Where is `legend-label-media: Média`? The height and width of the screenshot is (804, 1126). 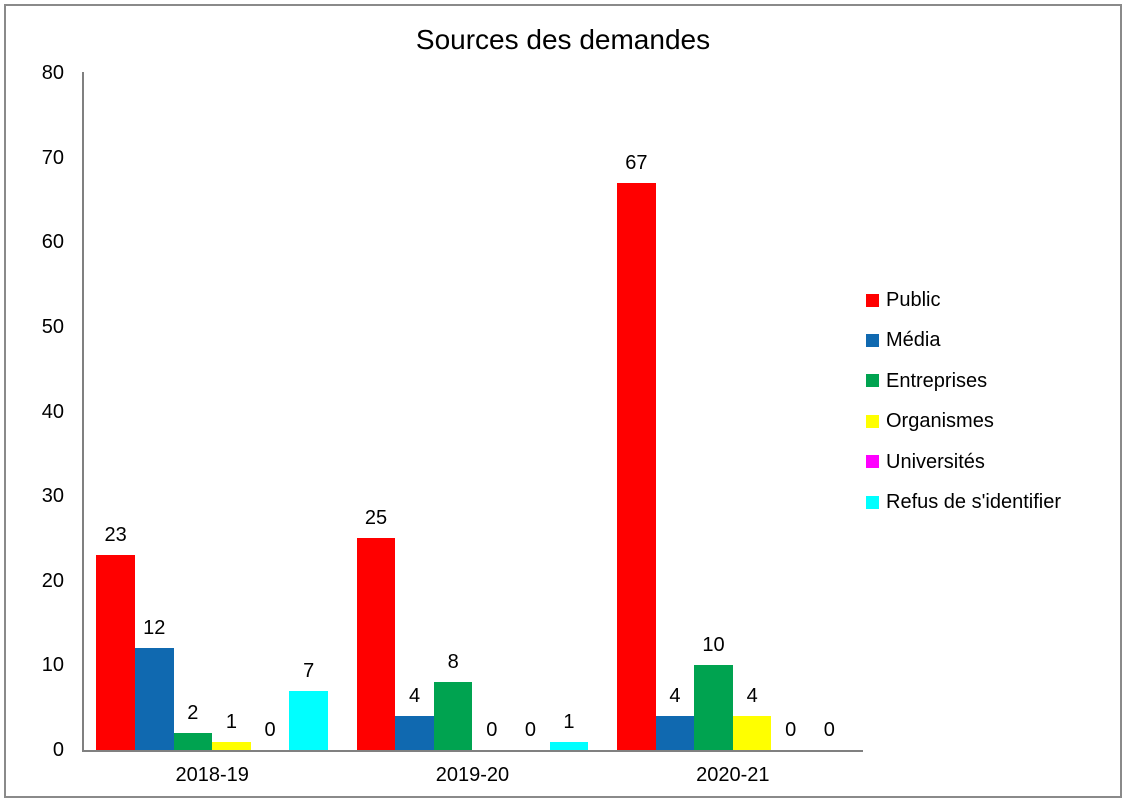 legend-label-media: Média is located at coordinates (913, 340).